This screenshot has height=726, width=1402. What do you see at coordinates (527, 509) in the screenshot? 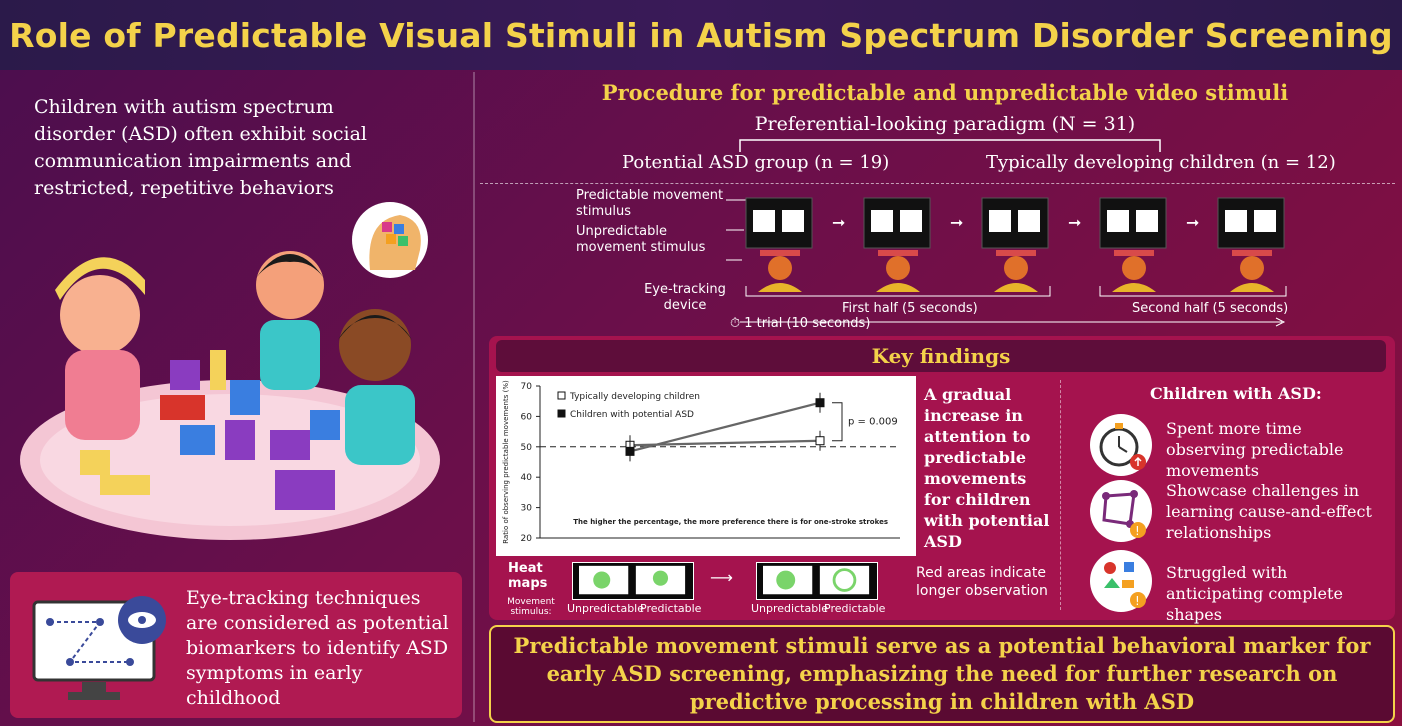
I see `y-tick-label: 30` at bounding box center [527, 509].